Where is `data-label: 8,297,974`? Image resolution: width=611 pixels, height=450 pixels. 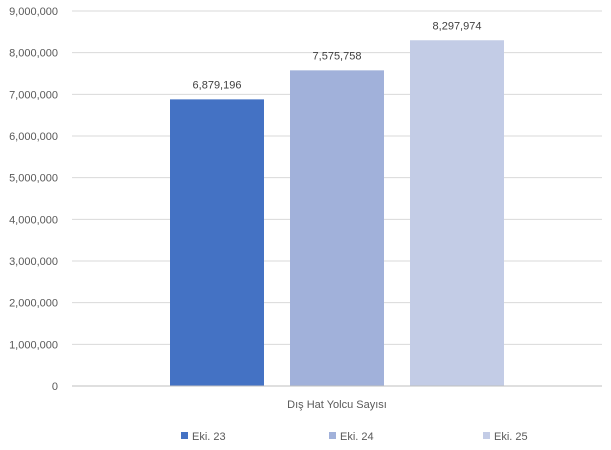 data-label: 8,297,974 is located at coordinates (457, 26).